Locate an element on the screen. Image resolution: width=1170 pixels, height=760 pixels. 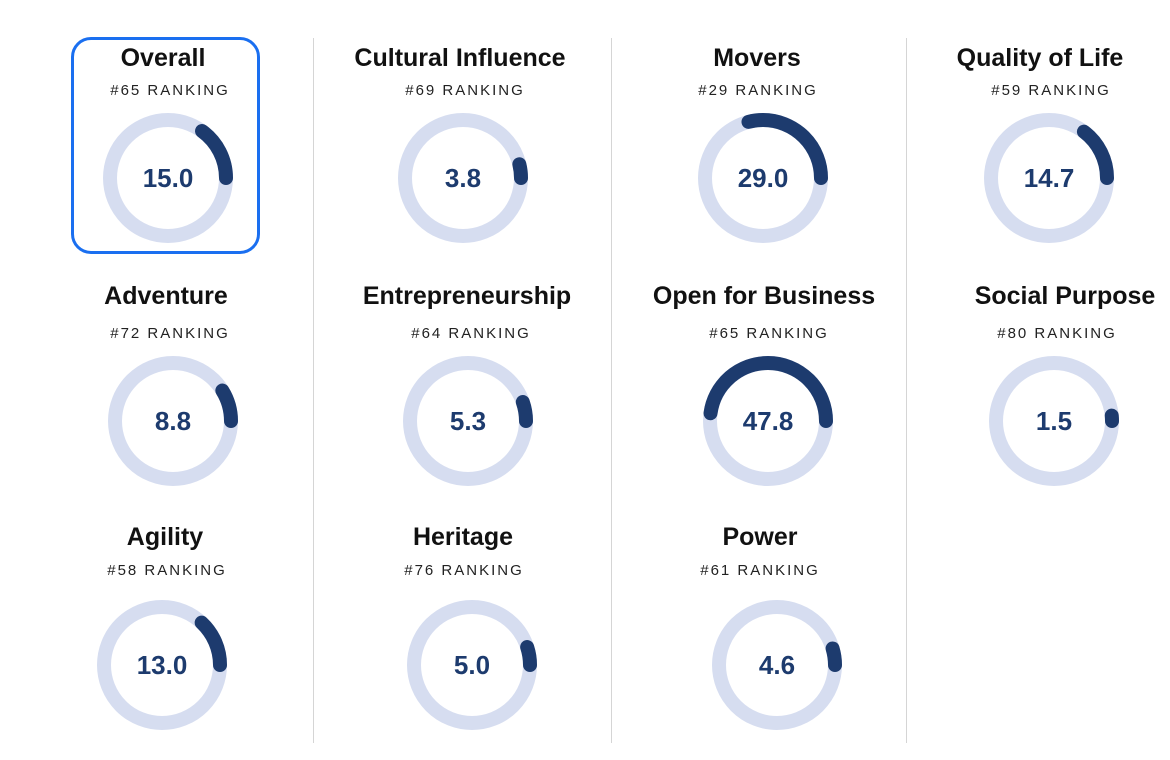
power-score: 4.6 is located at coordinates (777, 664).